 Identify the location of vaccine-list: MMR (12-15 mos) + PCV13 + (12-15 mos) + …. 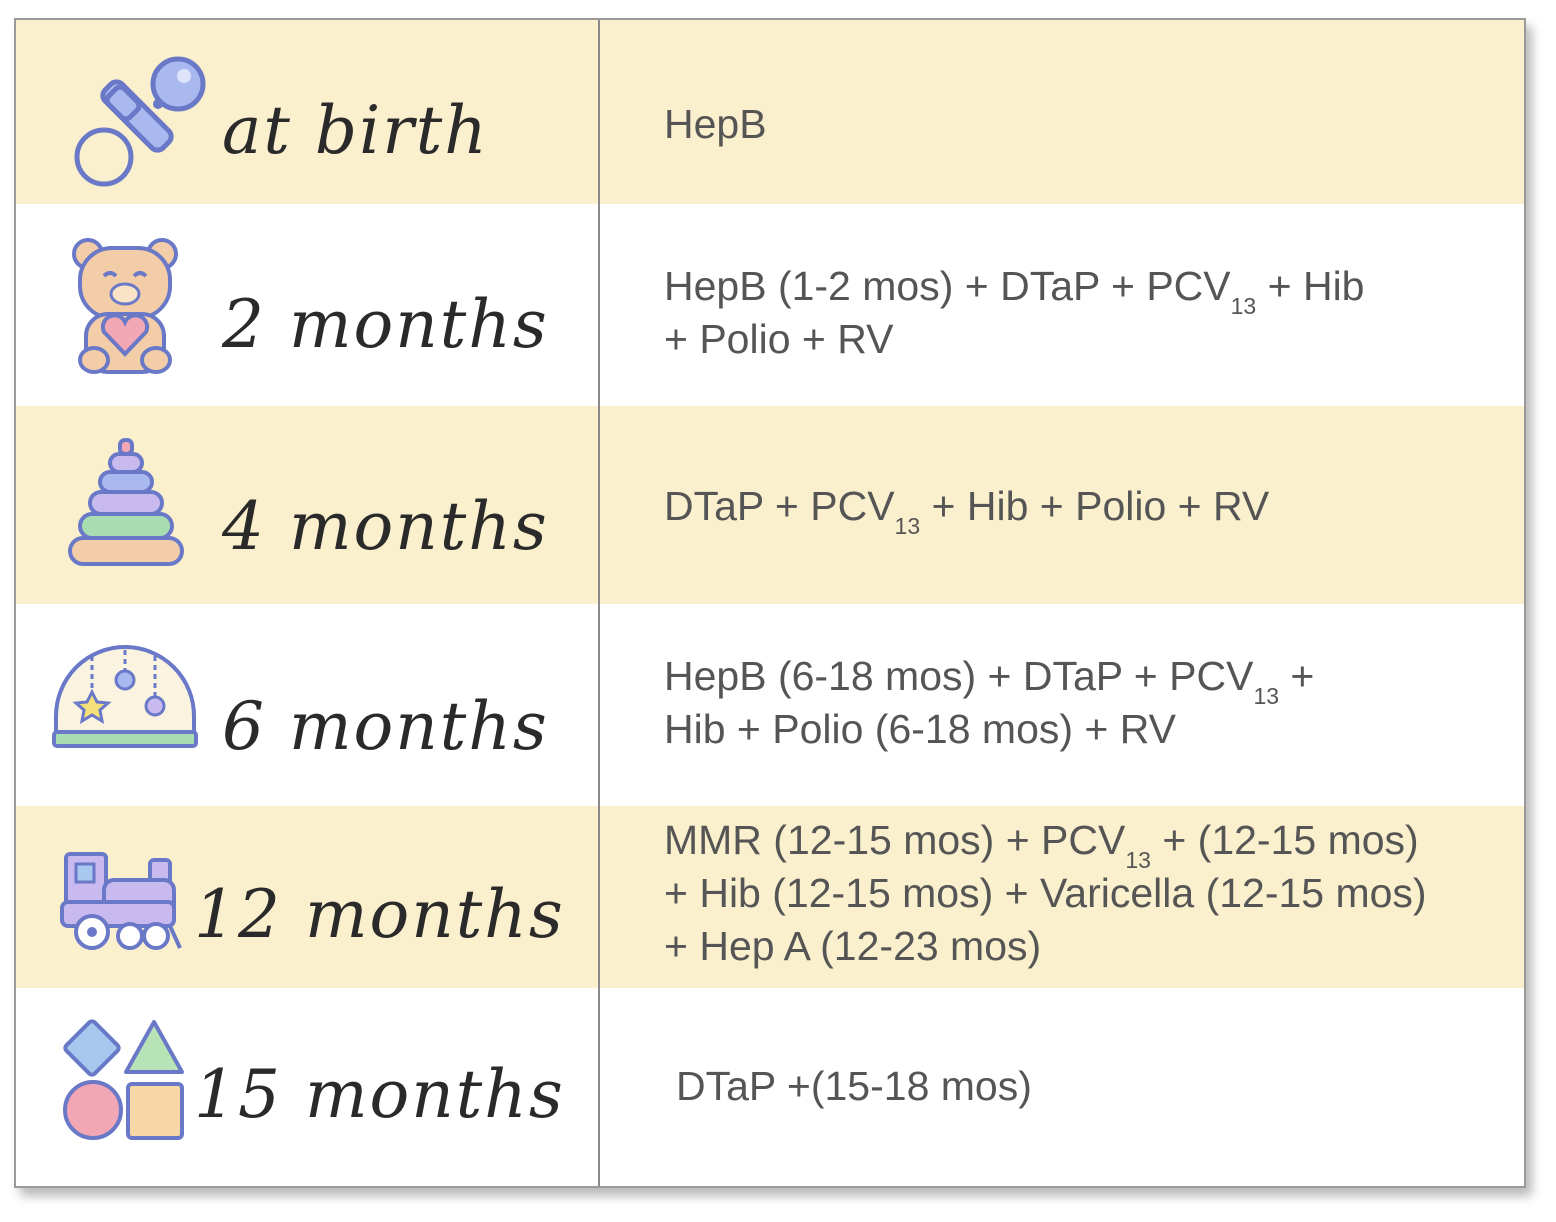
(1045, 893).